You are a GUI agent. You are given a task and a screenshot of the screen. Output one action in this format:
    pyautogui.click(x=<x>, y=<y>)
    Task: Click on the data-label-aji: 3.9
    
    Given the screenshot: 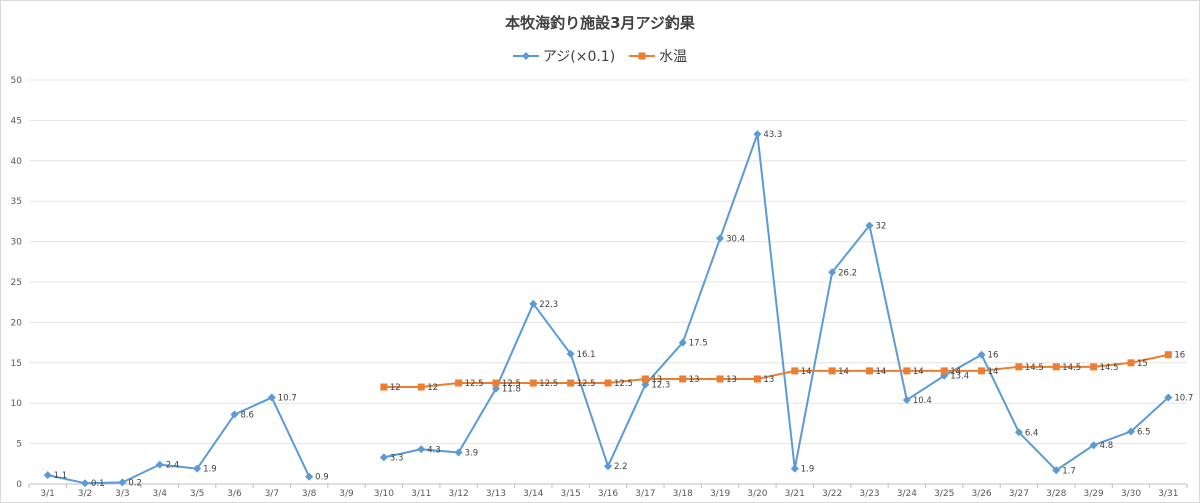 What is the action you would take?
    pyautogui.click(x=472, y=453)
    